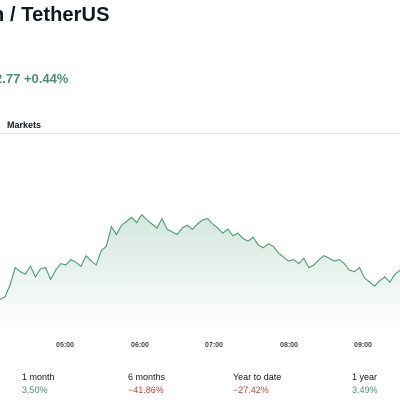  I want to click on time-tick-label: 05:00, so click(65, 345).